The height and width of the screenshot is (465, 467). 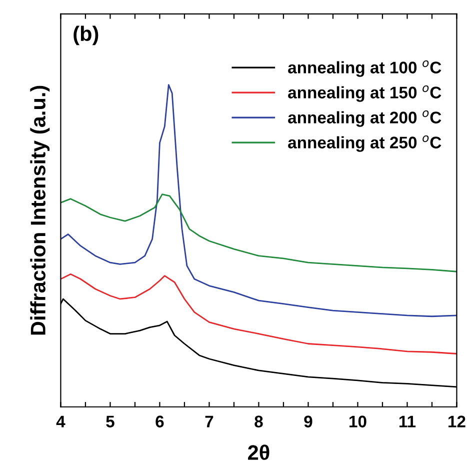 I want to click on text: (b), so click(x=86, y=36).